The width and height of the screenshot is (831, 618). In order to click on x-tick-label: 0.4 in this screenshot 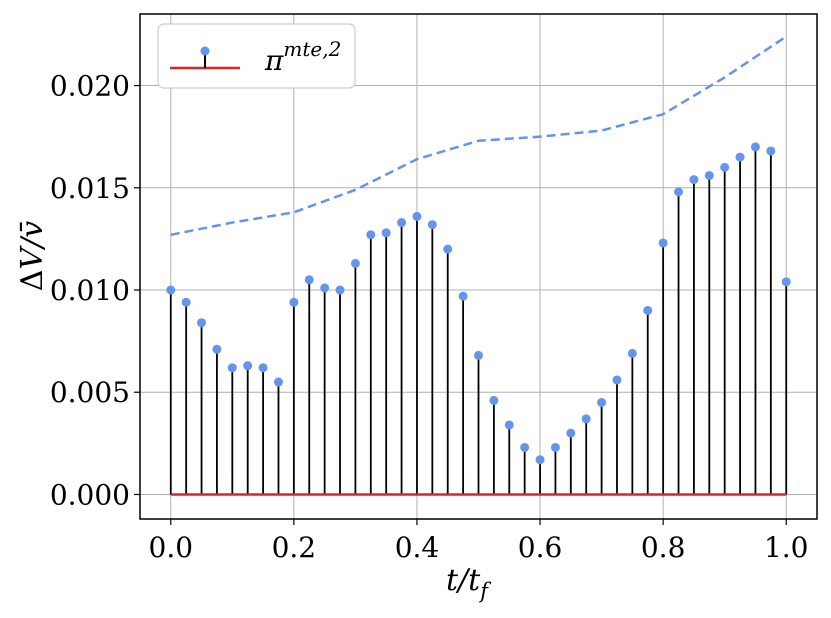, I will do `click(417, 547)`.